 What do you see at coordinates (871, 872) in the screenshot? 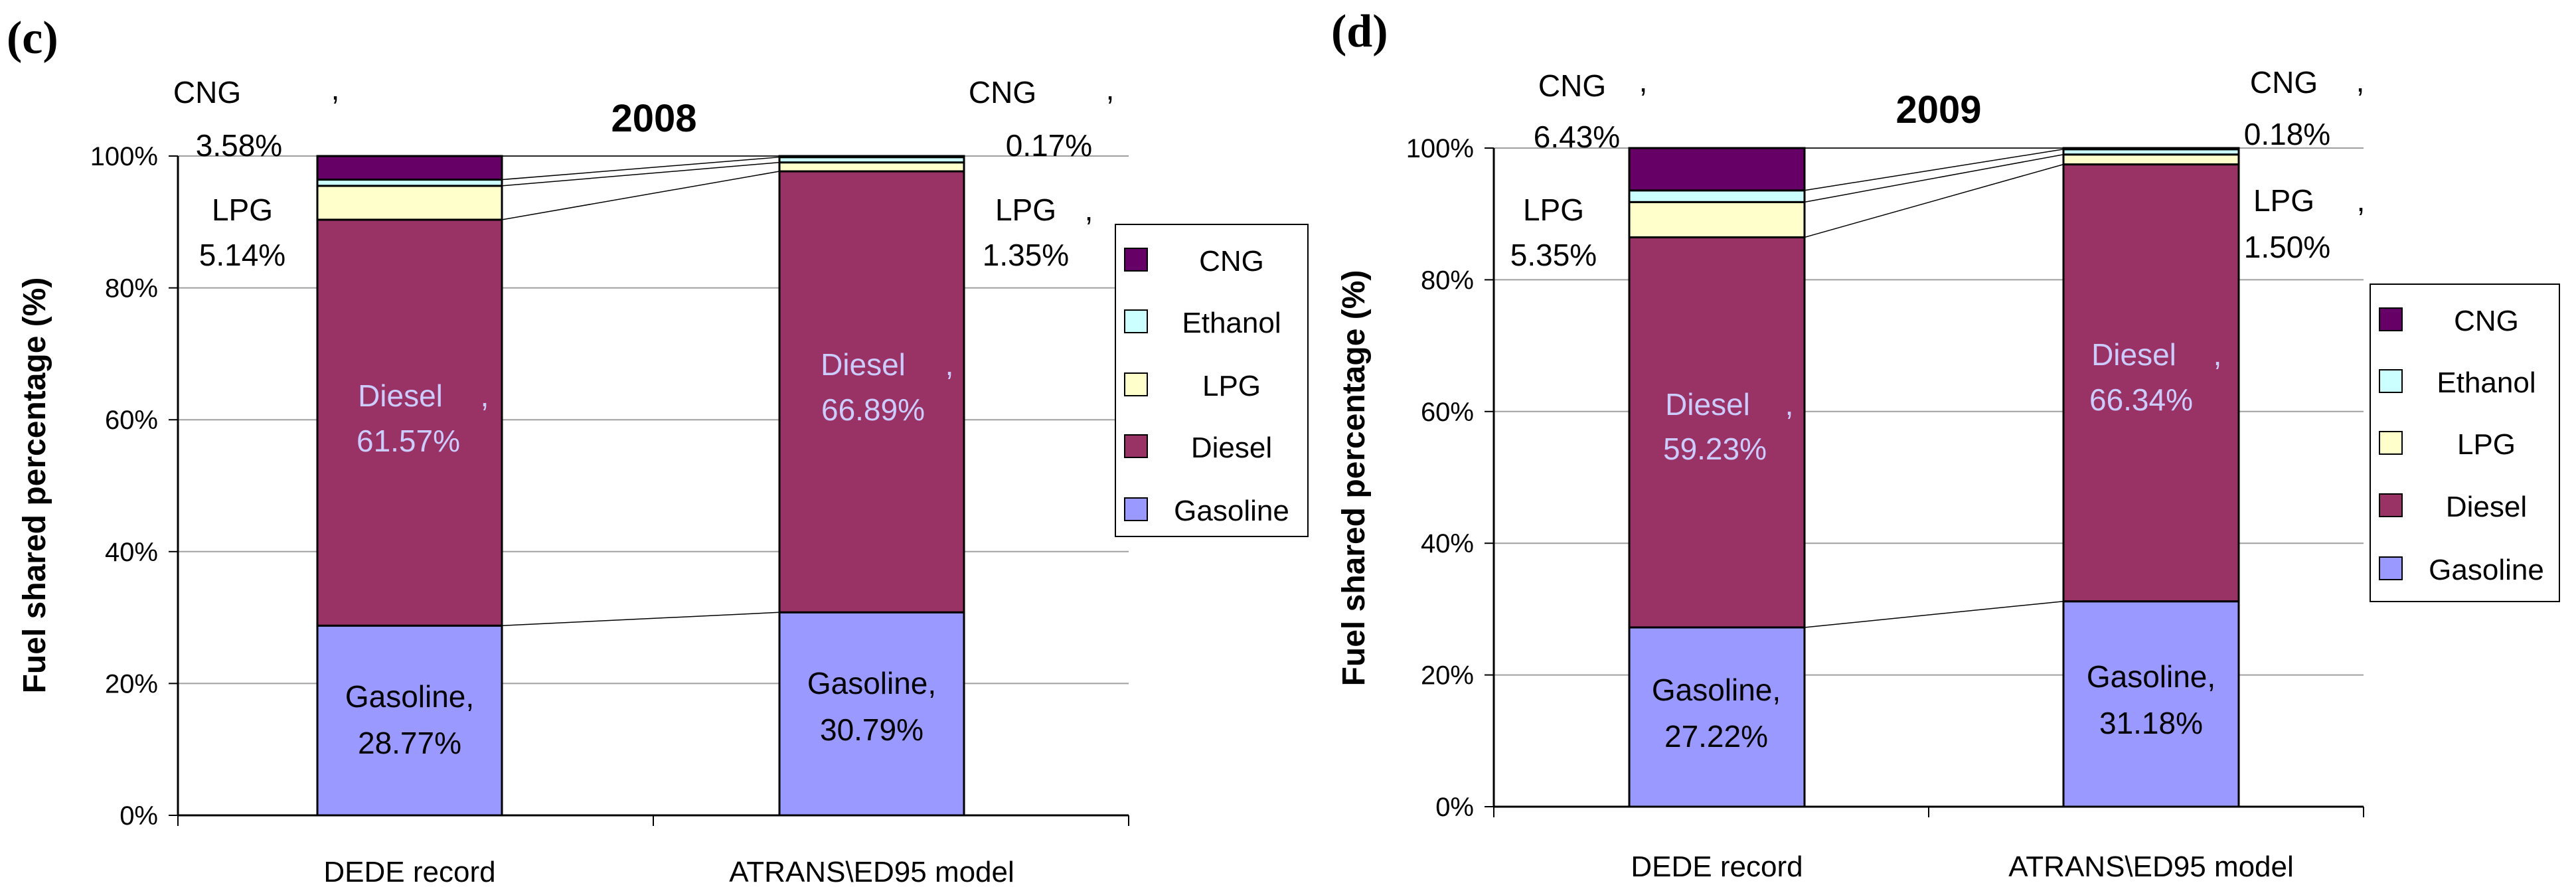
I see `x-category-label: ATRANS\ED95 model` at bounding box center [871, 872].